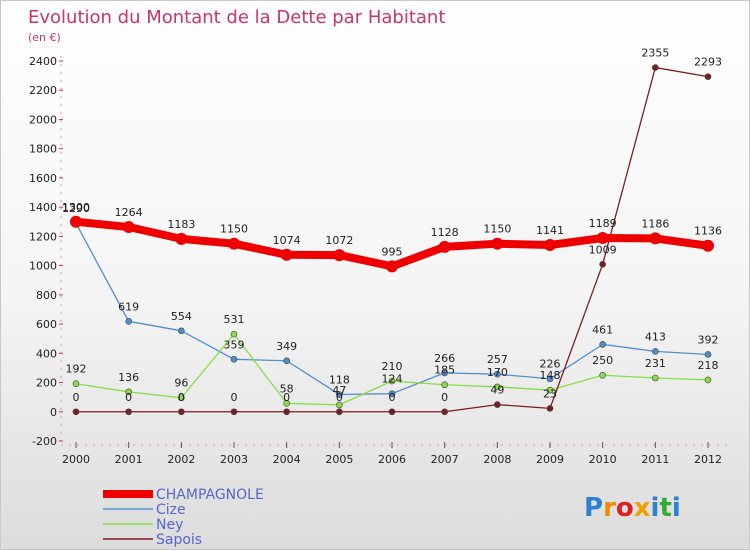 Image resolution: width=750 pixels, height=551 pixels. What do you see at coordinates (445, 232) in the screenshot?
I see `data-label: 1128` at bounding box center [445, 232].